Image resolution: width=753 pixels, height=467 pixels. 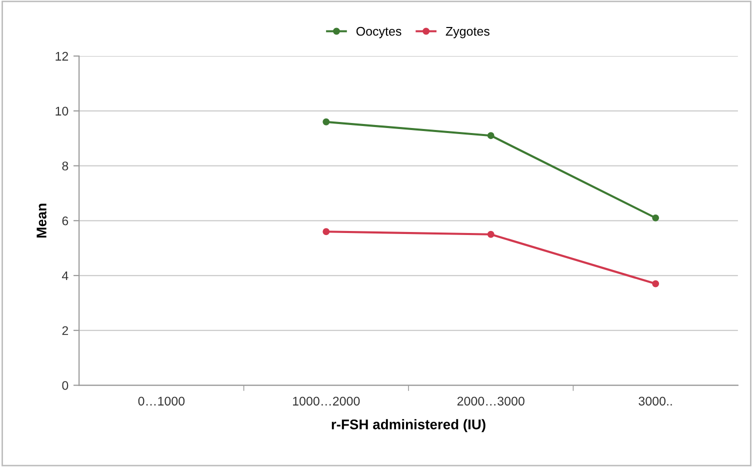 What do you see at coordinates (65, 385) in the screenshot?
I see `y-tick-label: 0` at bounding box center [65, 385].